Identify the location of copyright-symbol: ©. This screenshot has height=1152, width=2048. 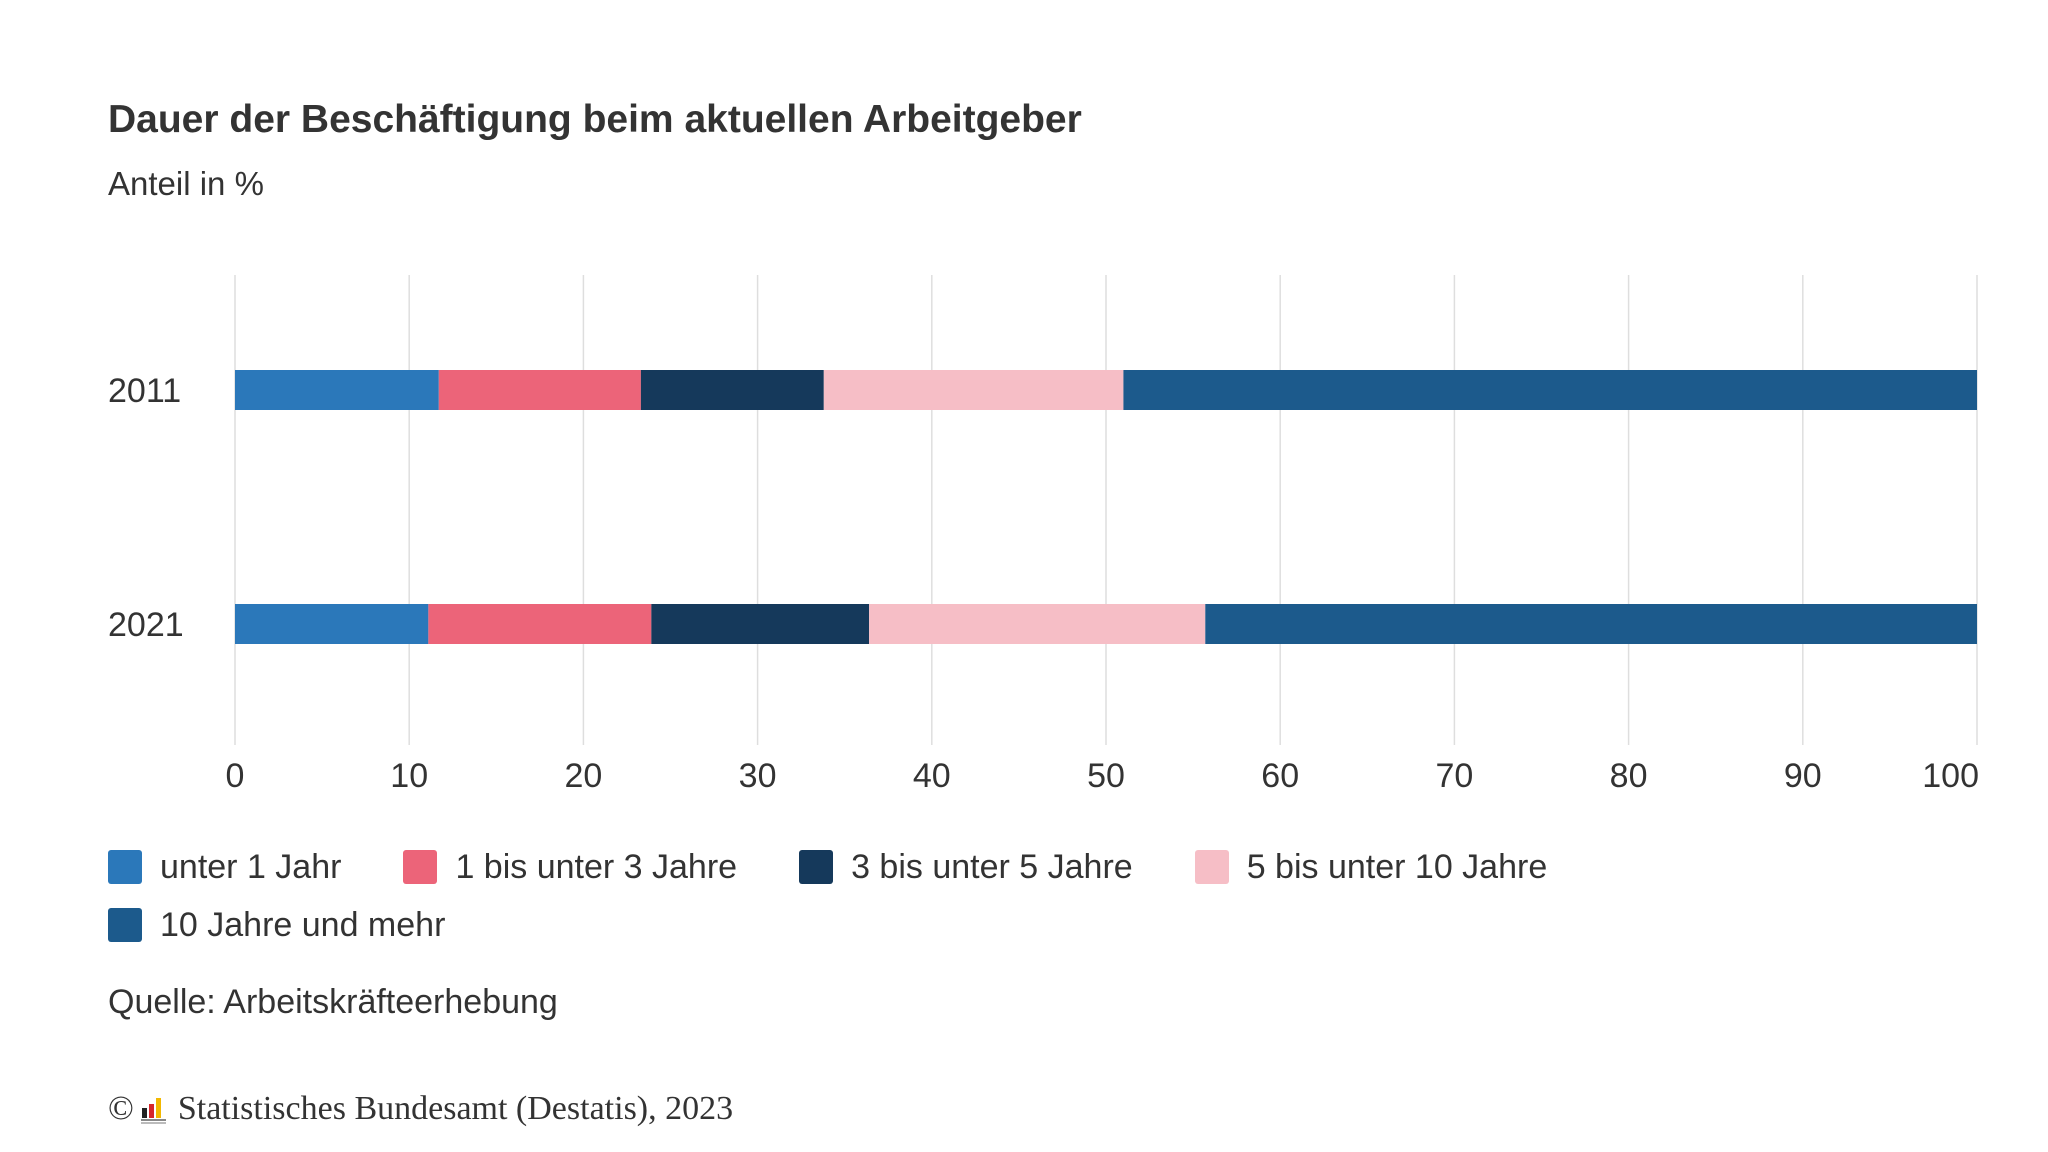
(121, 1108).